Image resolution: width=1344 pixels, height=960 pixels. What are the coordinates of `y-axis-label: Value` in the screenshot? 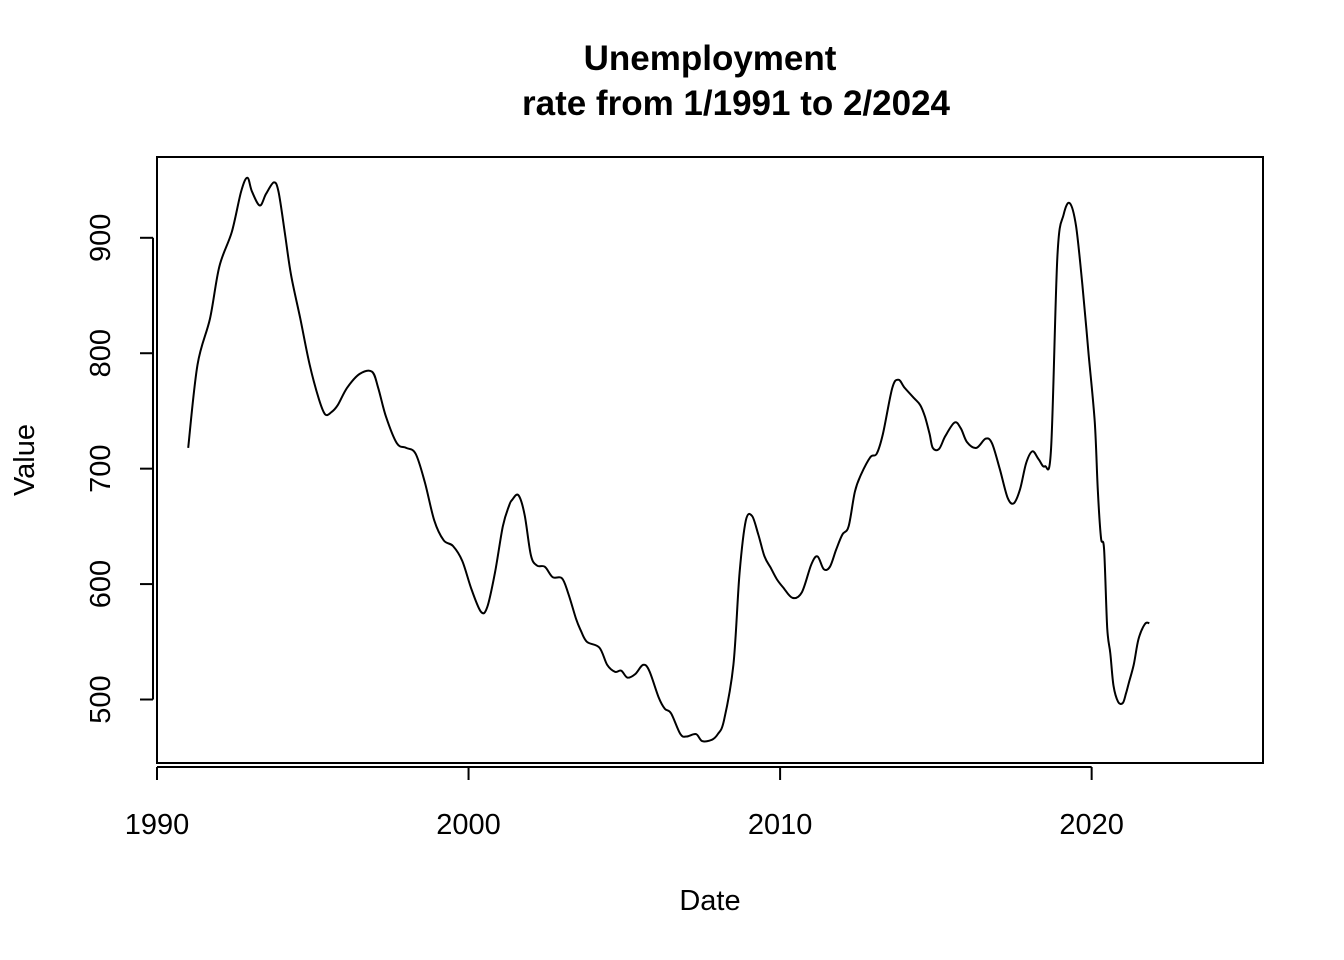 It's located at (25, 460).